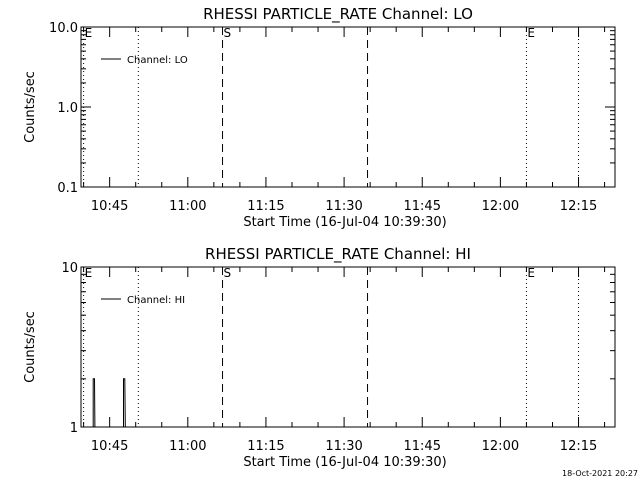 This screenshot has height=485, width=640. Describe the element at coordinates (338, 14) in the screenshot. I see `chart-title: RHESSI PARTICLE_RATE Channel: LO` at that location.